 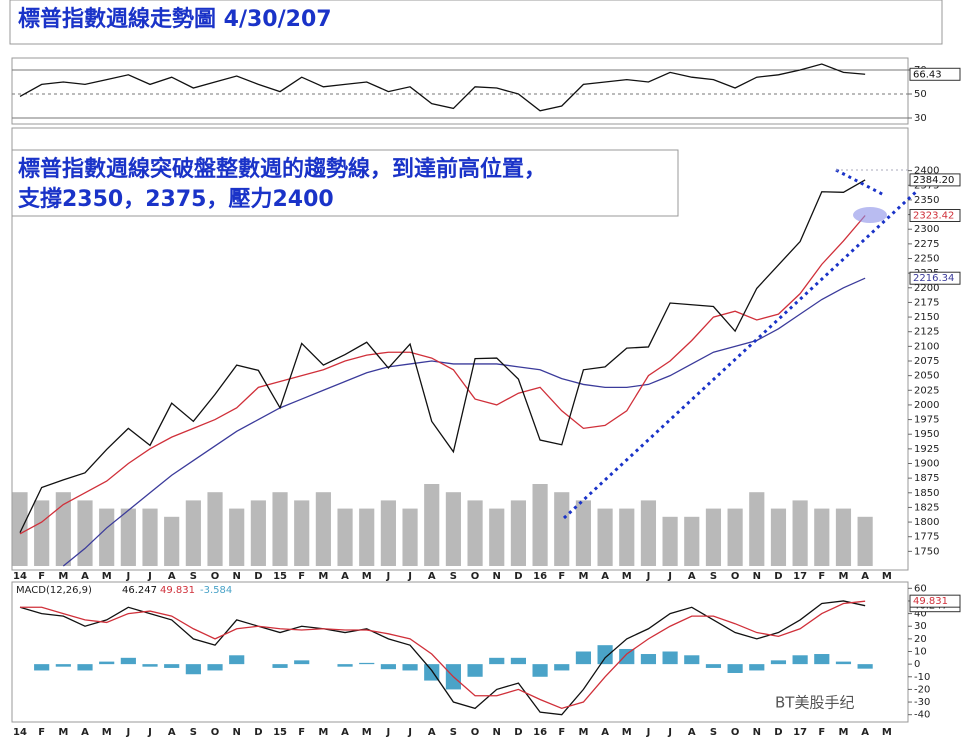 I want to click on y-tick-label: -30, so click(x=922, y=702).